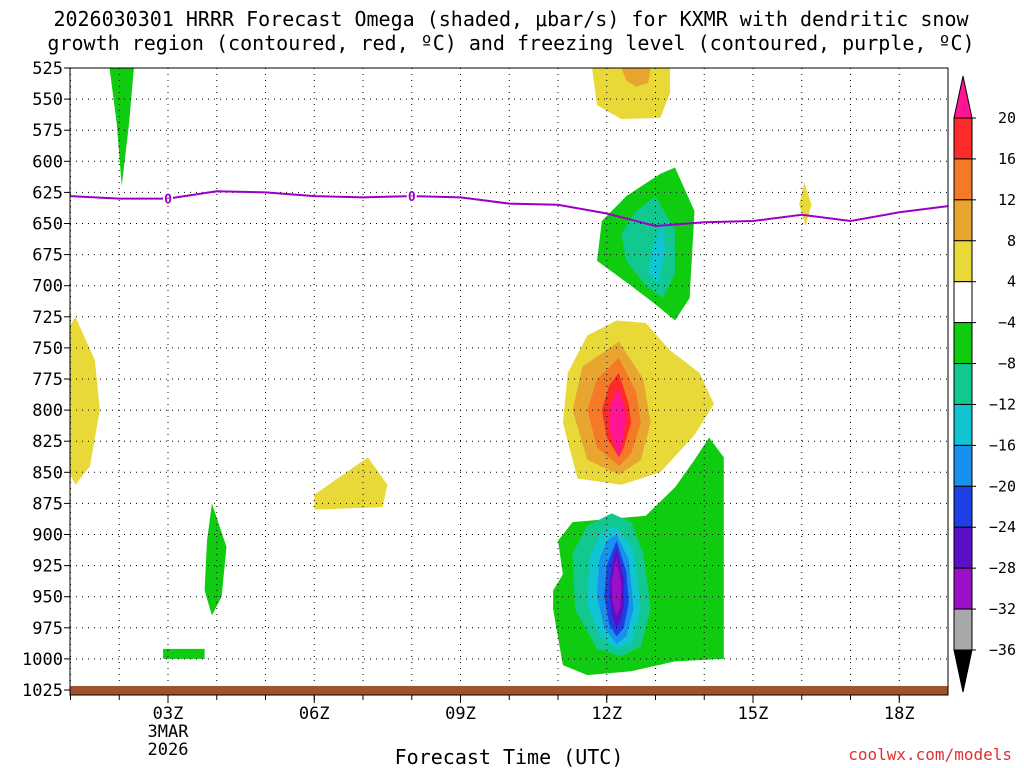 This screenshot has height=768, width=1024. What do you see at coordinates (47, 193) in the screenshot?
I see `y-tick-label: 625` at bounding box center [47, 193].